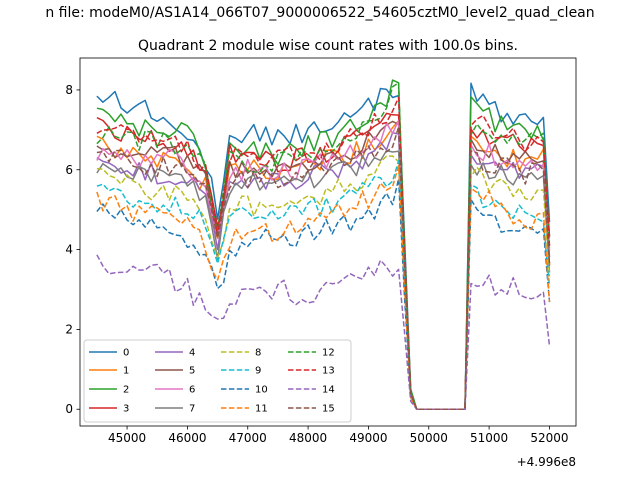 This screenshot has width=640, height=480. I want to click on legend-label-10: 10, so click(261, 390).